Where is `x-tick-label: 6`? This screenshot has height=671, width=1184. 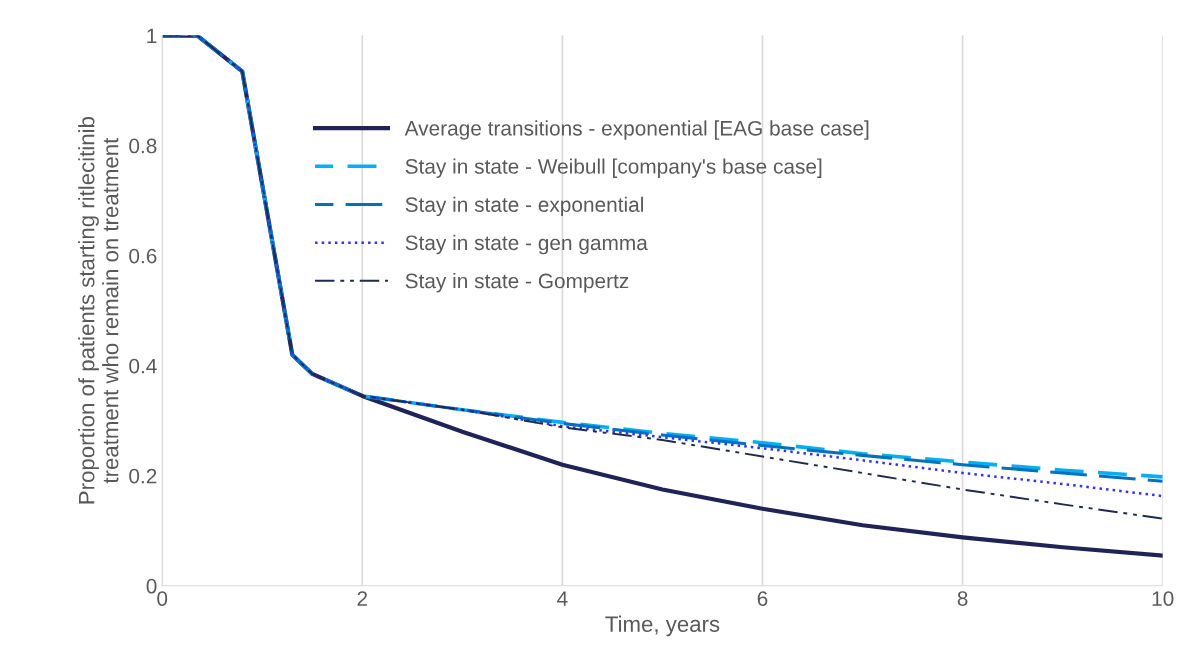
x-tick-label: 6 is located at coordinates (762, 598).